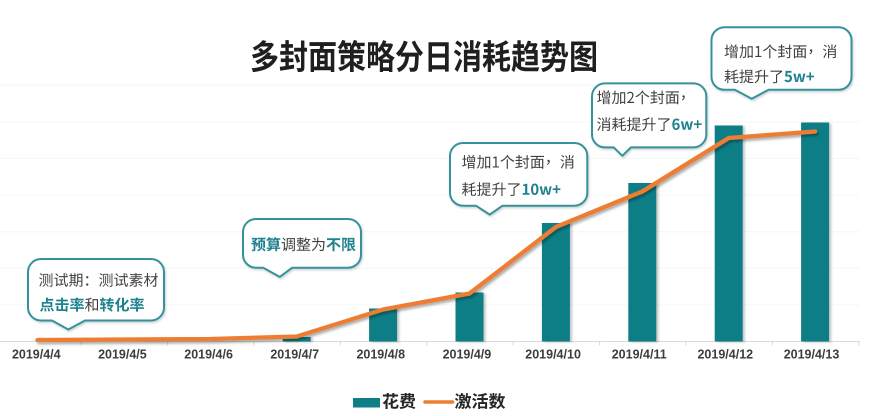 This screenshot has width=878, height=416. Describe the element at coordinates (294, 355) in the screenshot. I see `svg-text: 2019/4/7` at that location.